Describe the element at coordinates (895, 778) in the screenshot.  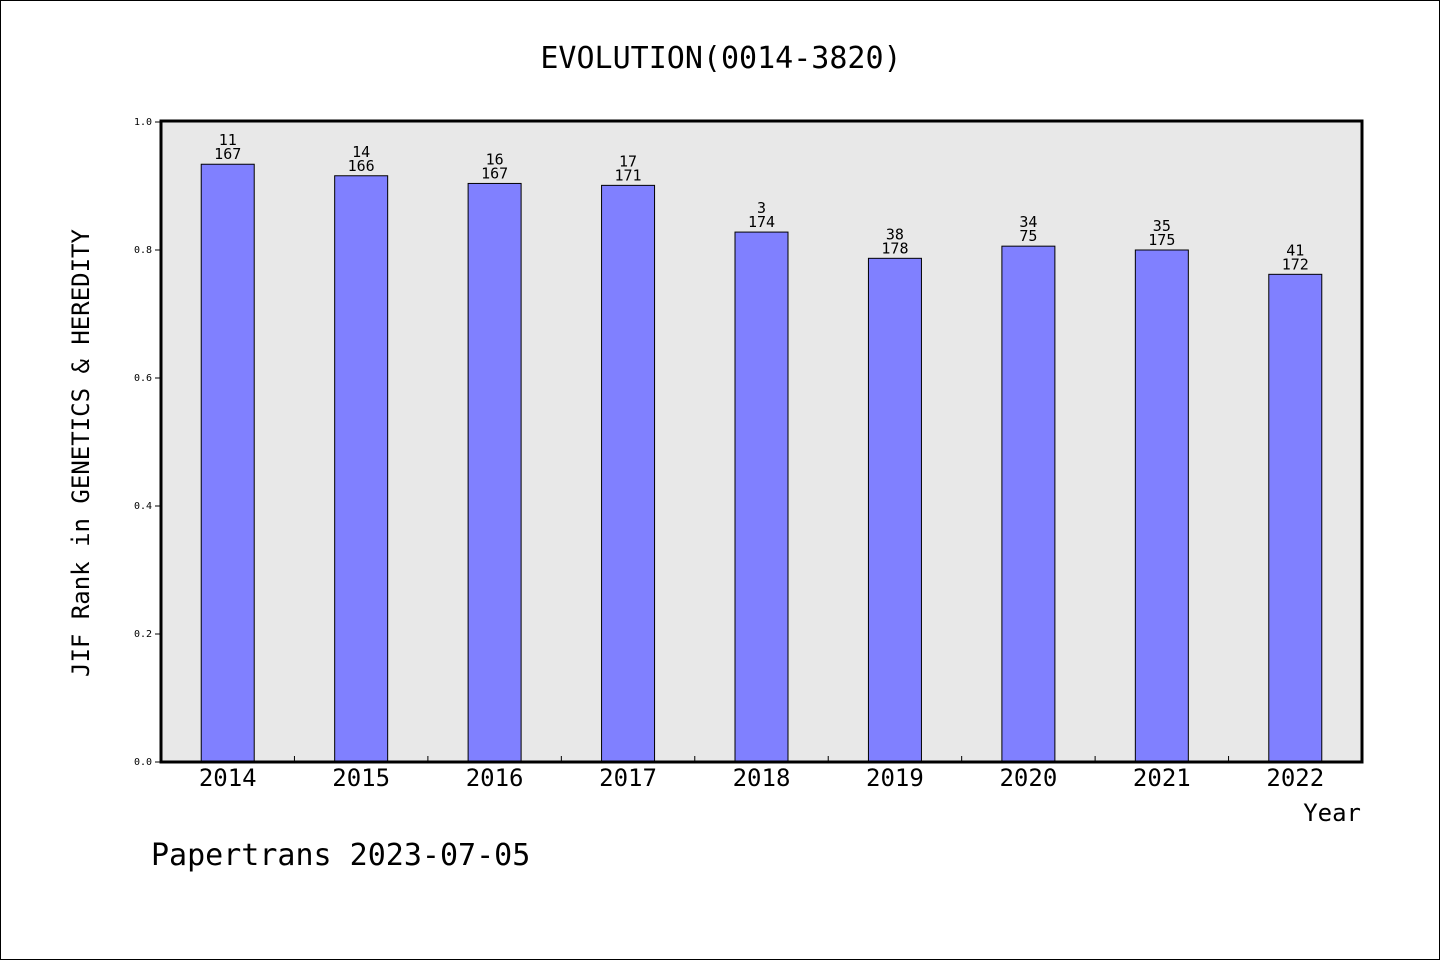
I see `x-tick-label: 2019` at that location.